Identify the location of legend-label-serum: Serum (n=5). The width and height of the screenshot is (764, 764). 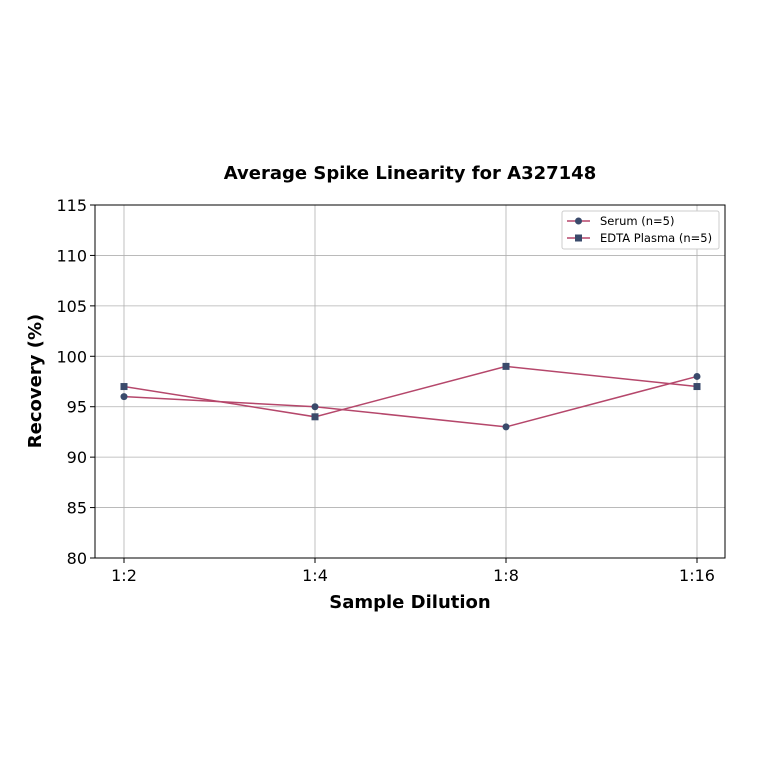
(637, 221).